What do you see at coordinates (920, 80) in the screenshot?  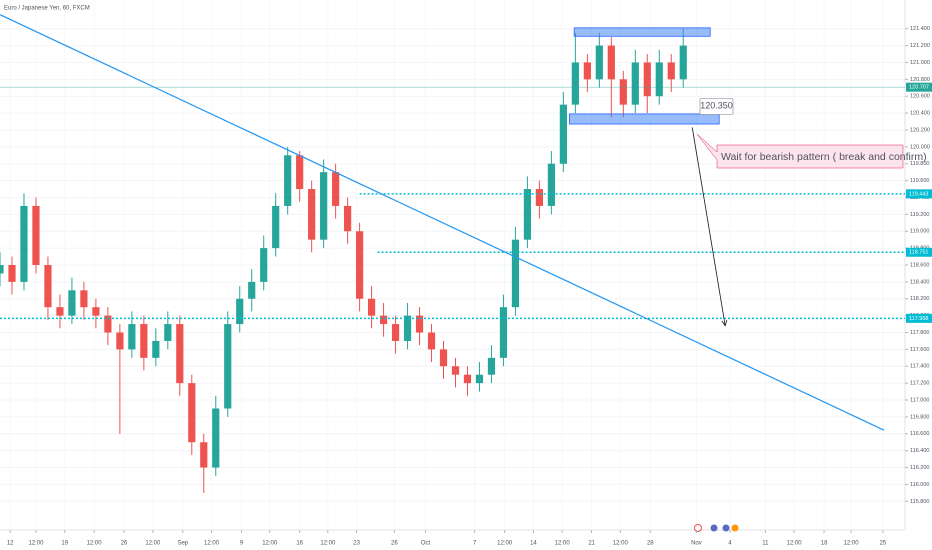 I see `y-tick-label: 120.800` at bounding box center [920, 80].